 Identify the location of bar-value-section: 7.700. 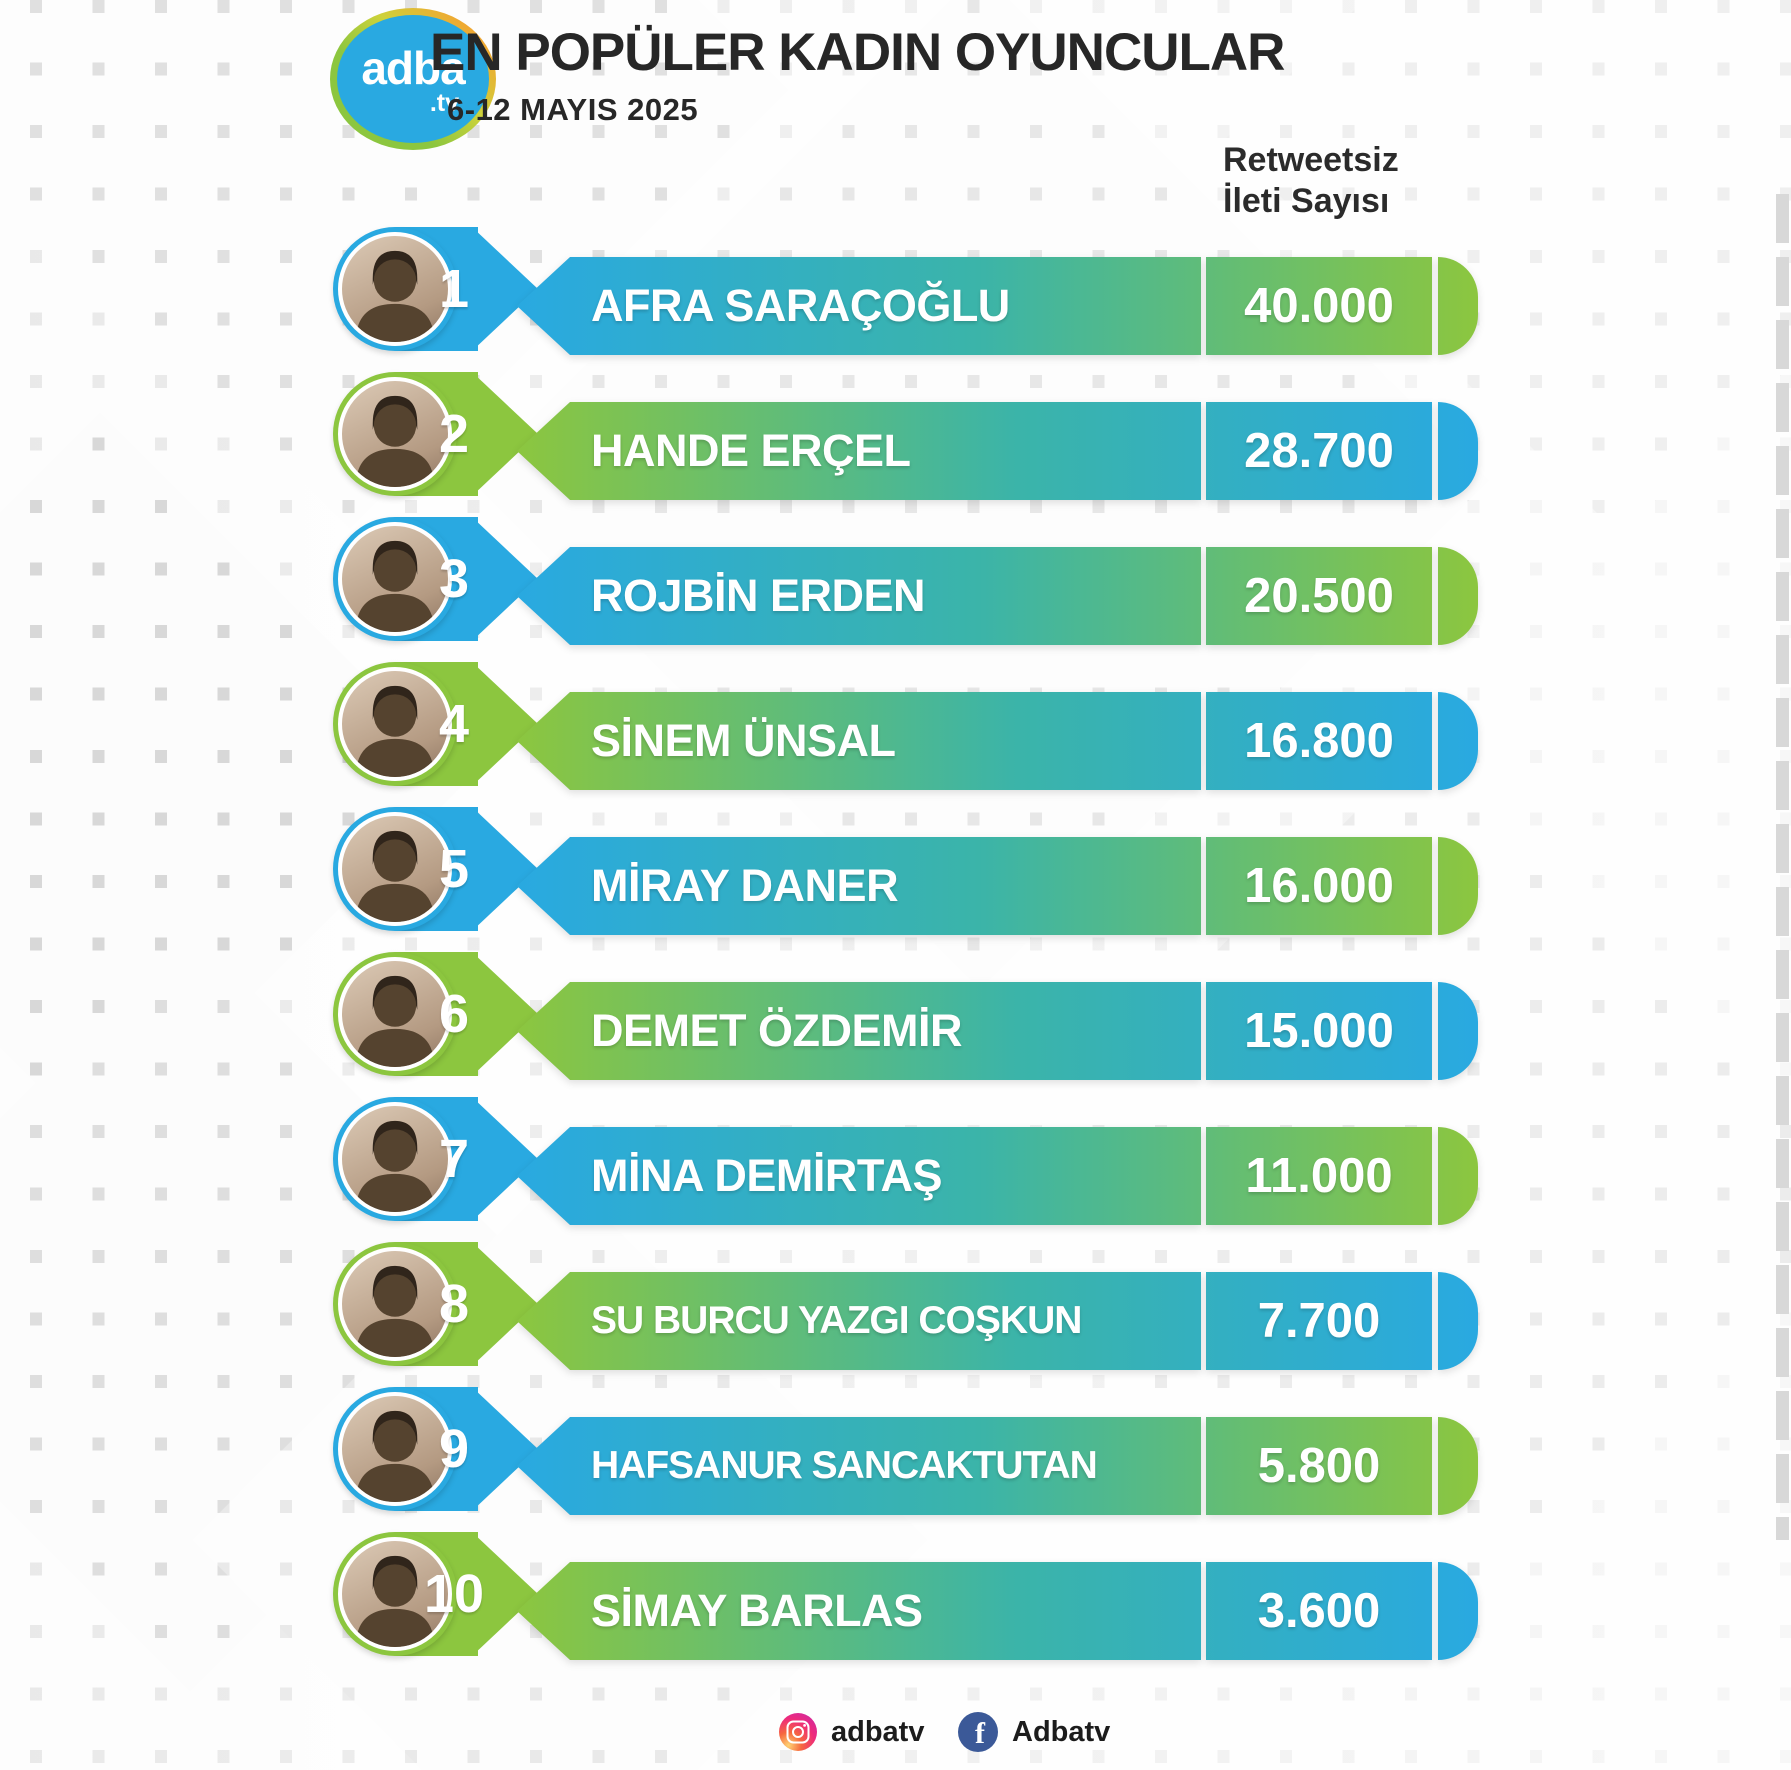
(1319, 1321).